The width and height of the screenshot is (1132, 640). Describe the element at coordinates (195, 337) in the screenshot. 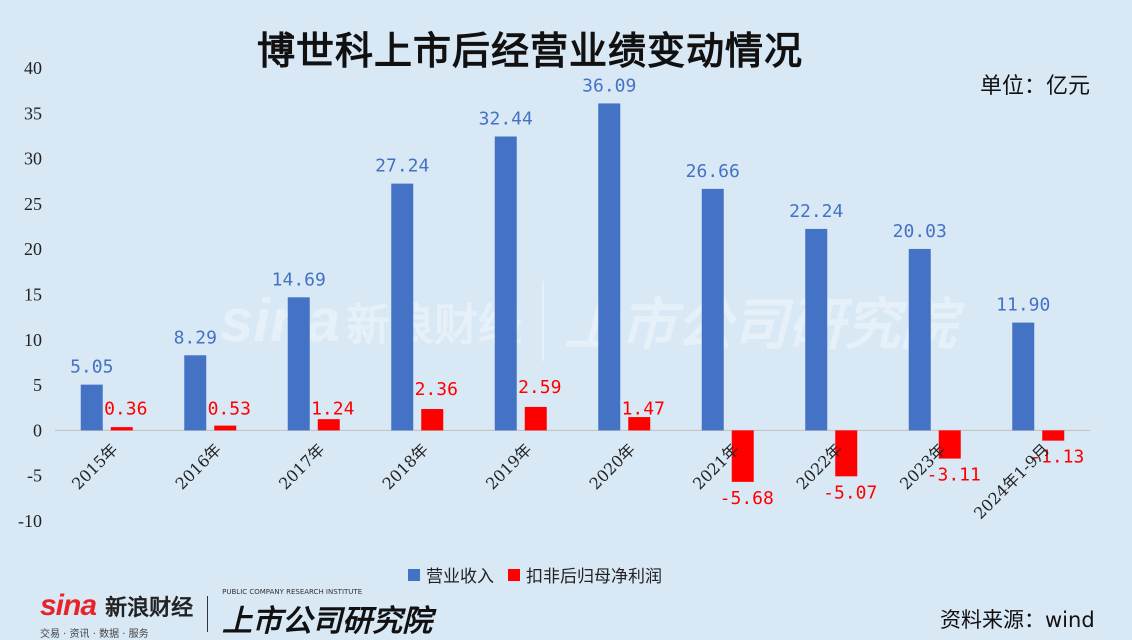

I see `data-label-revenue: 8.29` at that location.